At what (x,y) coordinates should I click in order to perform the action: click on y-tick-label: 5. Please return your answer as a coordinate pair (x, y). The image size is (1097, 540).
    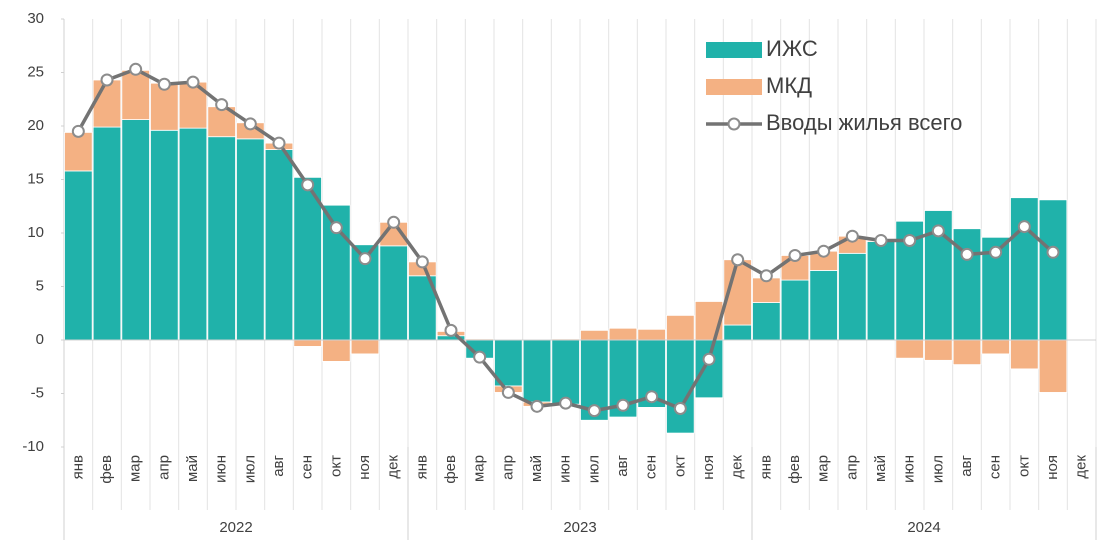
    Looking at the image, I should click on (40, 285).